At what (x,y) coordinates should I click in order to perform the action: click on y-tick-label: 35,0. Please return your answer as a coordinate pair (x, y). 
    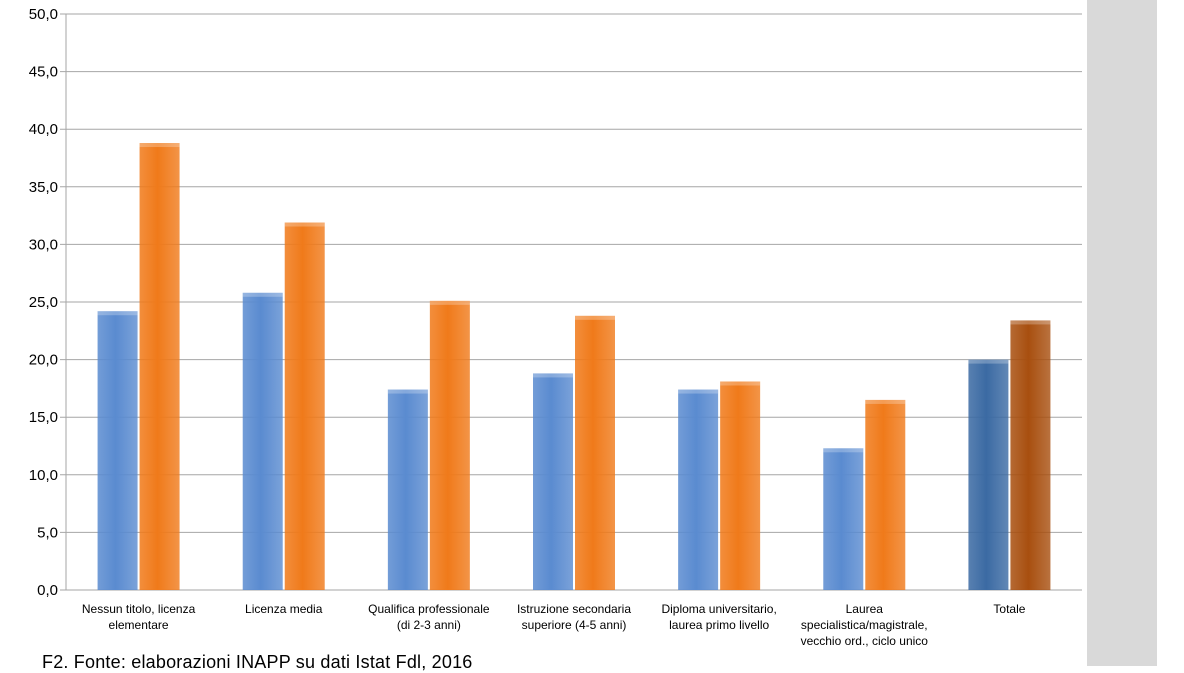
    Looking at the image, I should click on (43, 187).